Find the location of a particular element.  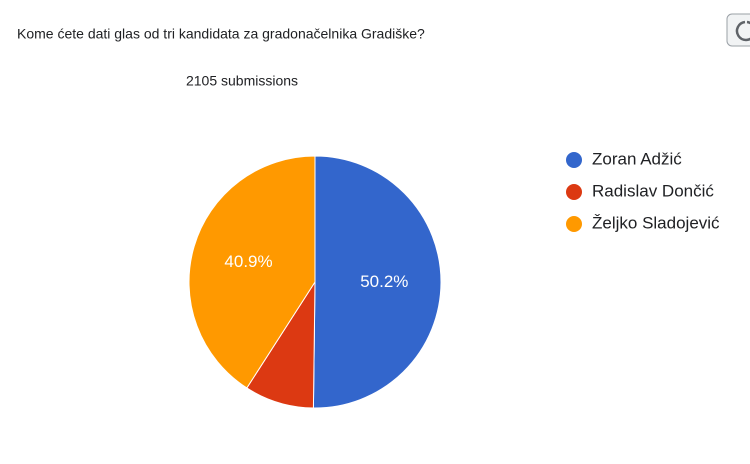

chart-subtitle: 2105 submissions is located at coordinates (242, 81).